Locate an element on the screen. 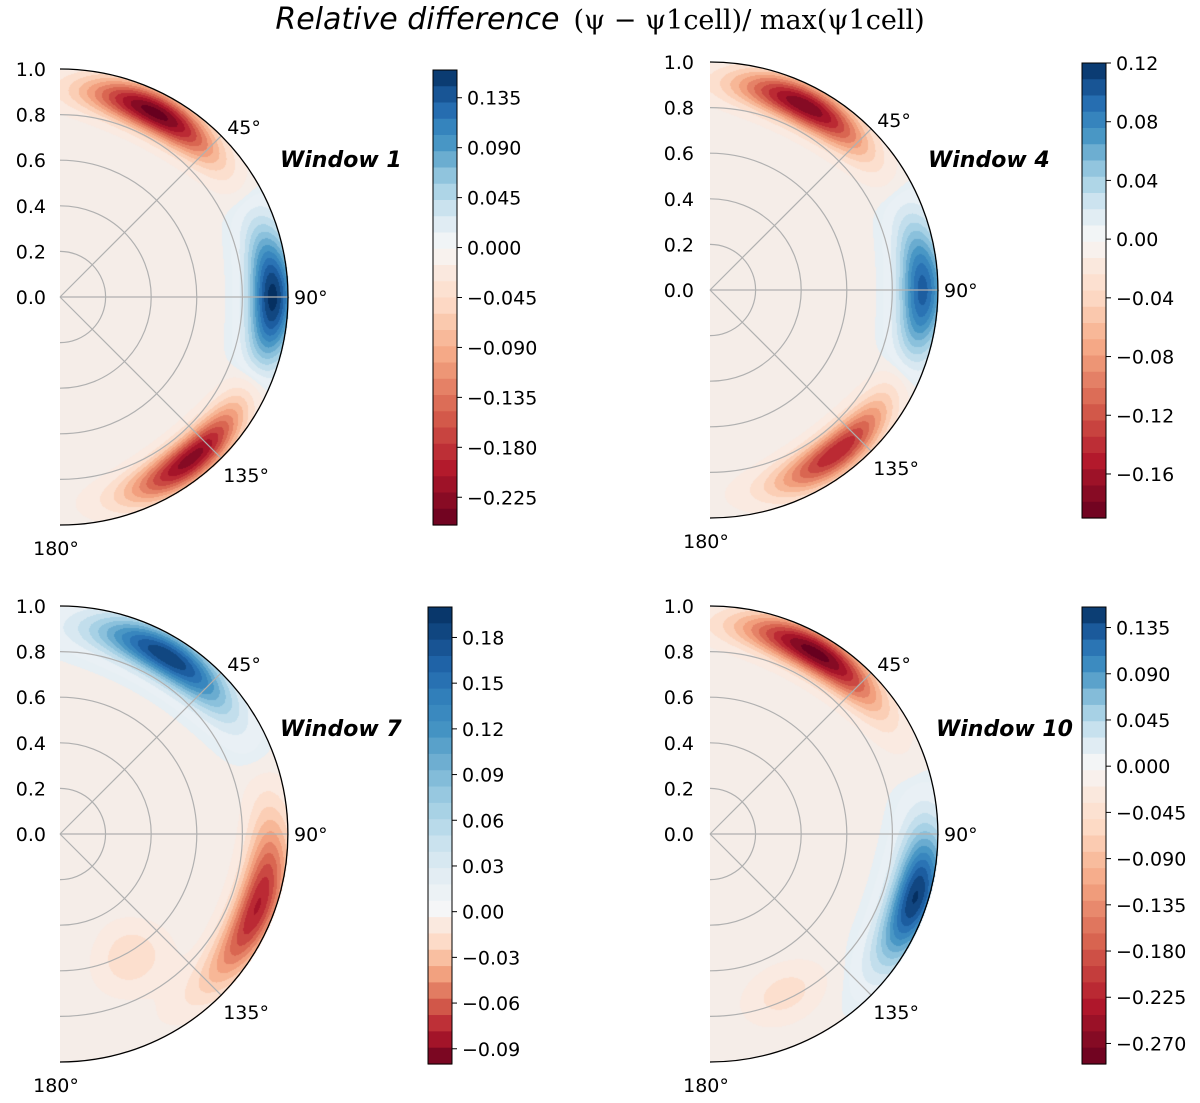  colorbar-tick-label: −0.135 is located at coordinates (502, 398).